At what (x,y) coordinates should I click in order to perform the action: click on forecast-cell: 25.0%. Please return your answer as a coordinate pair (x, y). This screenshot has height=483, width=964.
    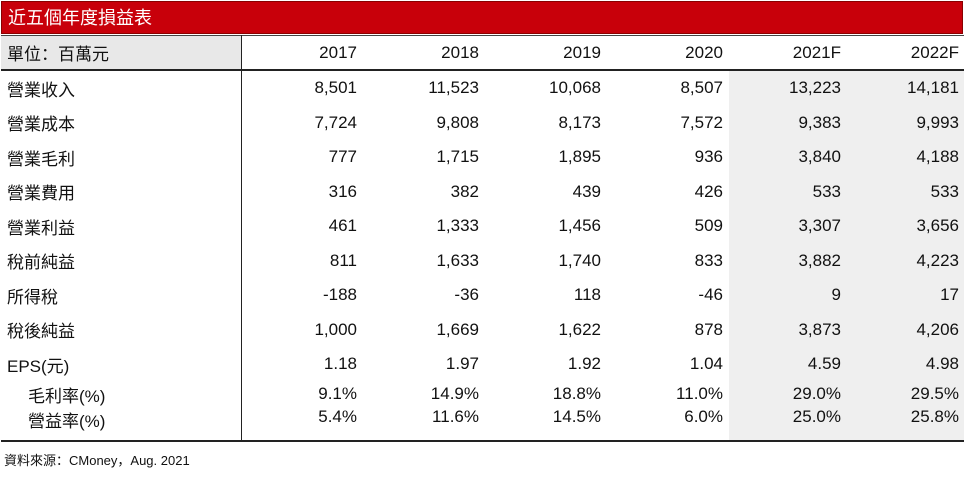
    Looking at the image, I should click on (788, 424).